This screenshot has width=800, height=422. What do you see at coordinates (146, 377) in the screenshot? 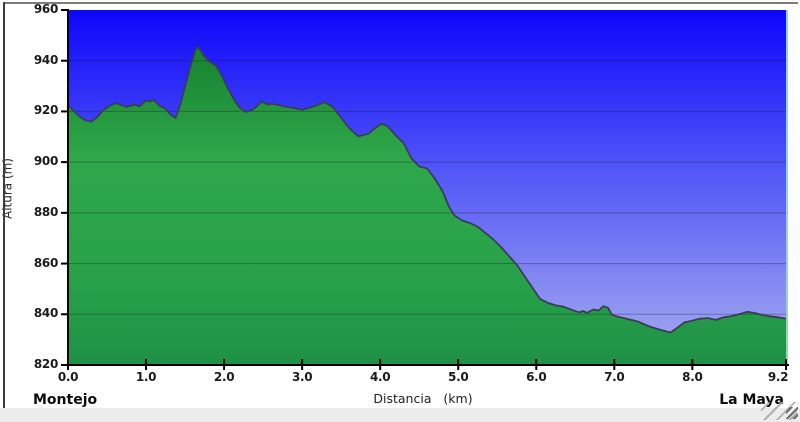
I see `x-tick-label: 1.0` at bounding box center [146, 377].